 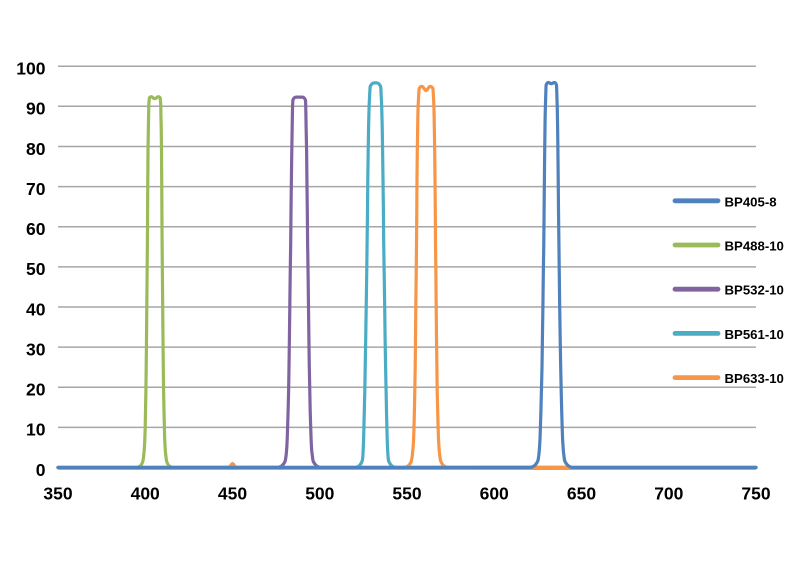 What do you see at coordinates (36, 229) in the screenshot?
I see `svg-text: 60` at bounding box center [36, 229].